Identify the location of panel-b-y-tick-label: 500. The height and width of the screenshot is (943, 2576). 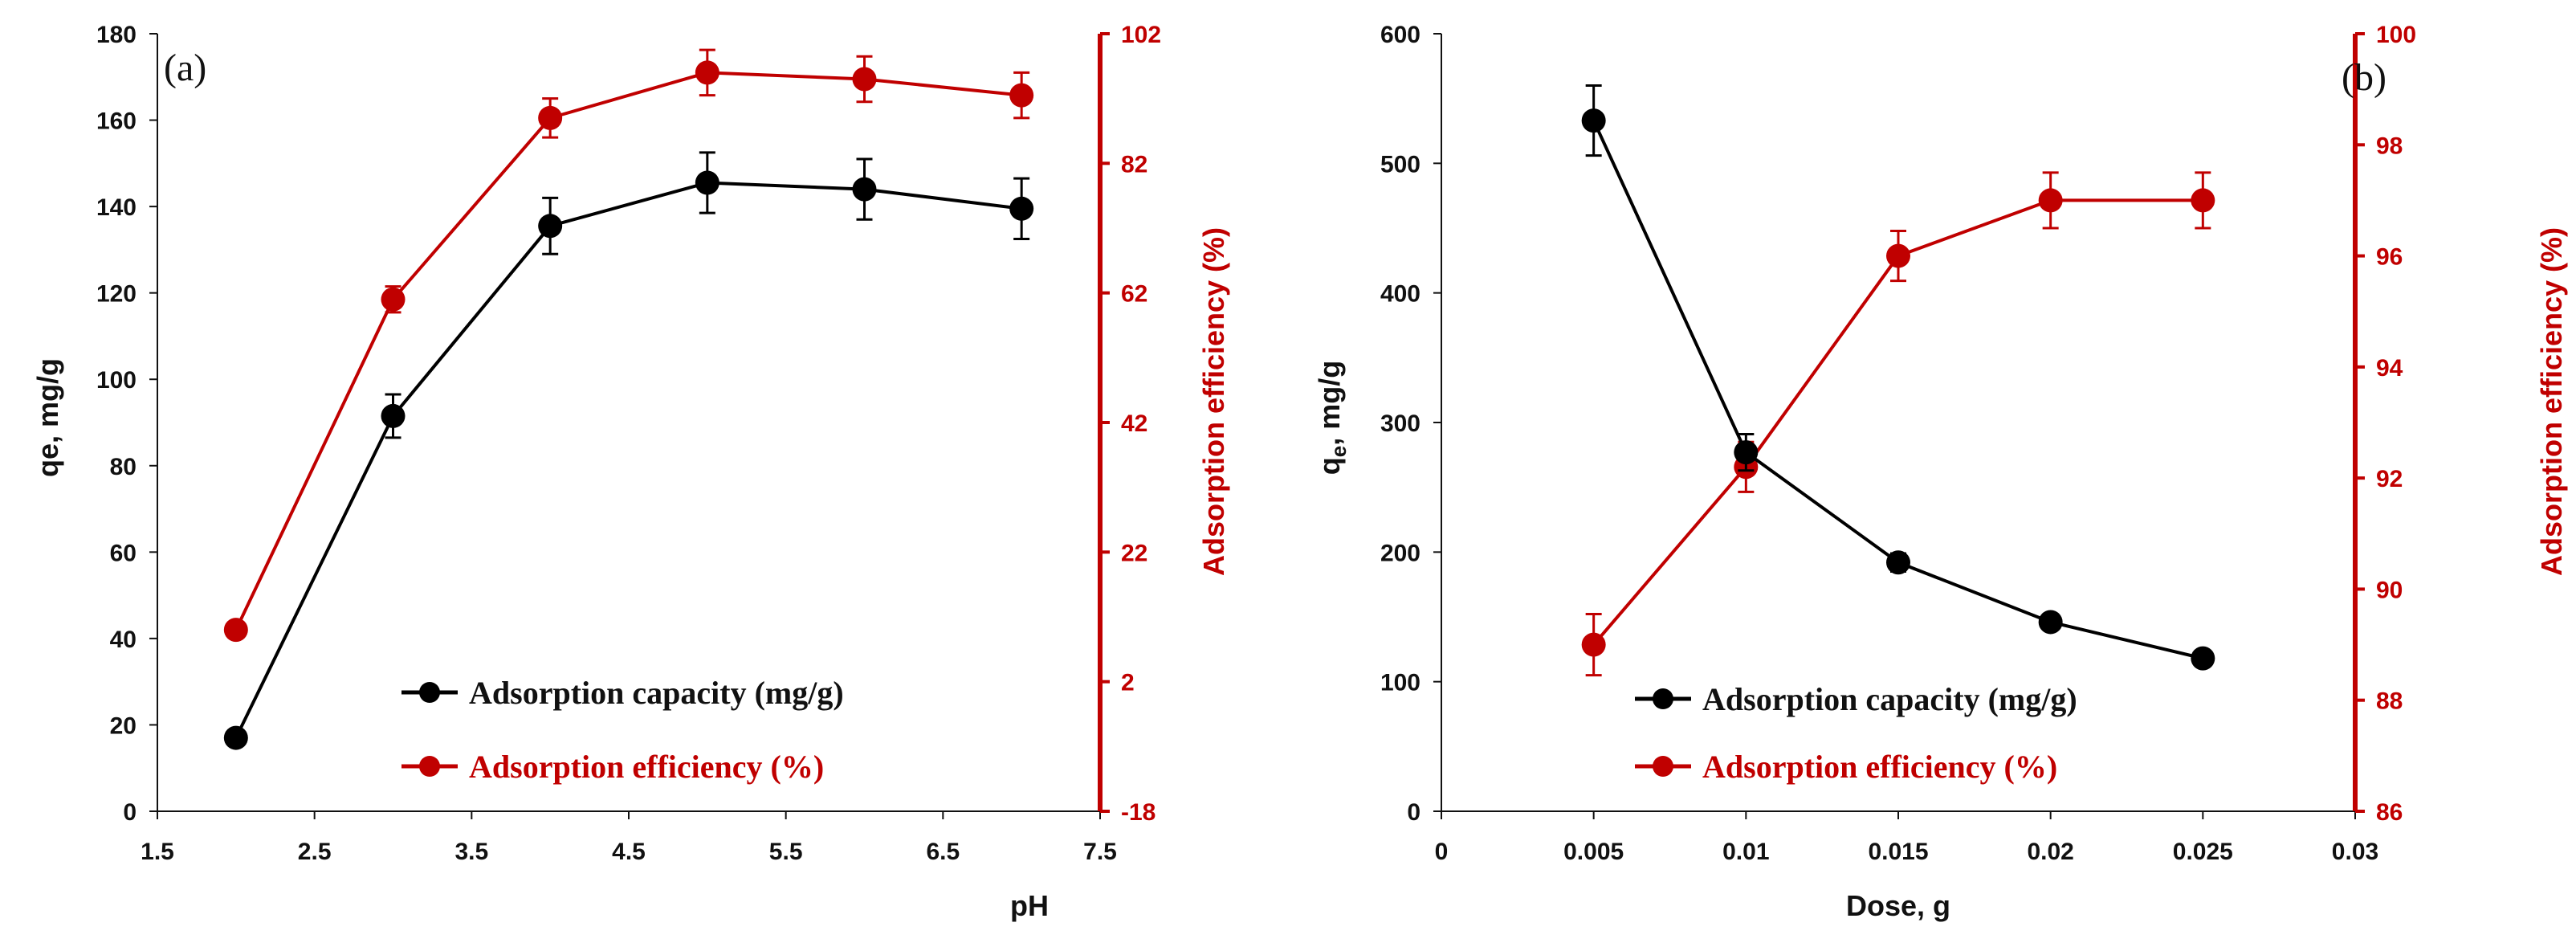
(1400, 165).